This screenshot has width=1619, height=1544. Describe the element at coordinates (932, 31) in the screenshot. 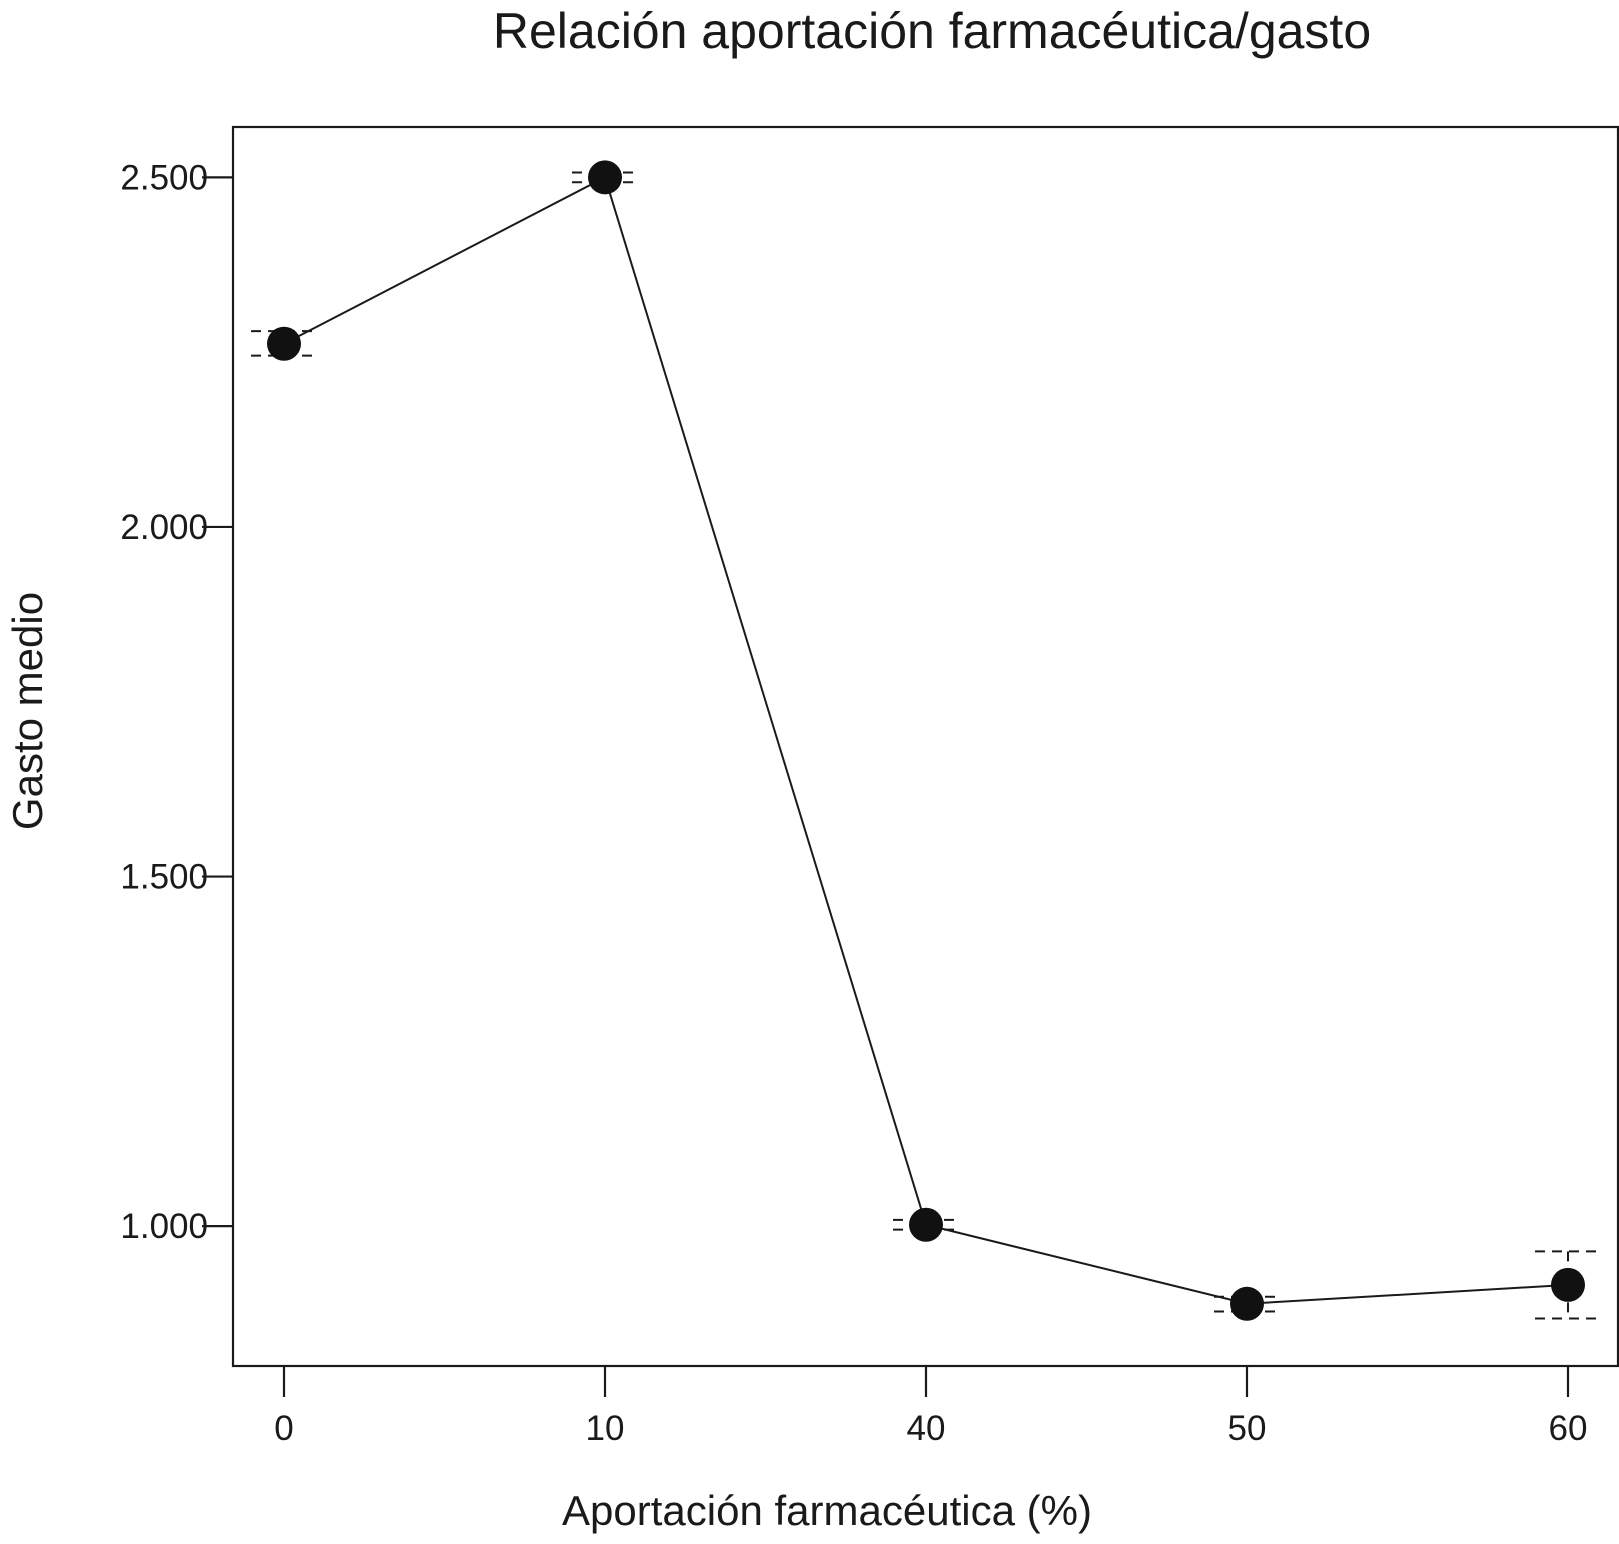

I see `chart-title: Relación aportación farmacéutica/gasto` at that location.